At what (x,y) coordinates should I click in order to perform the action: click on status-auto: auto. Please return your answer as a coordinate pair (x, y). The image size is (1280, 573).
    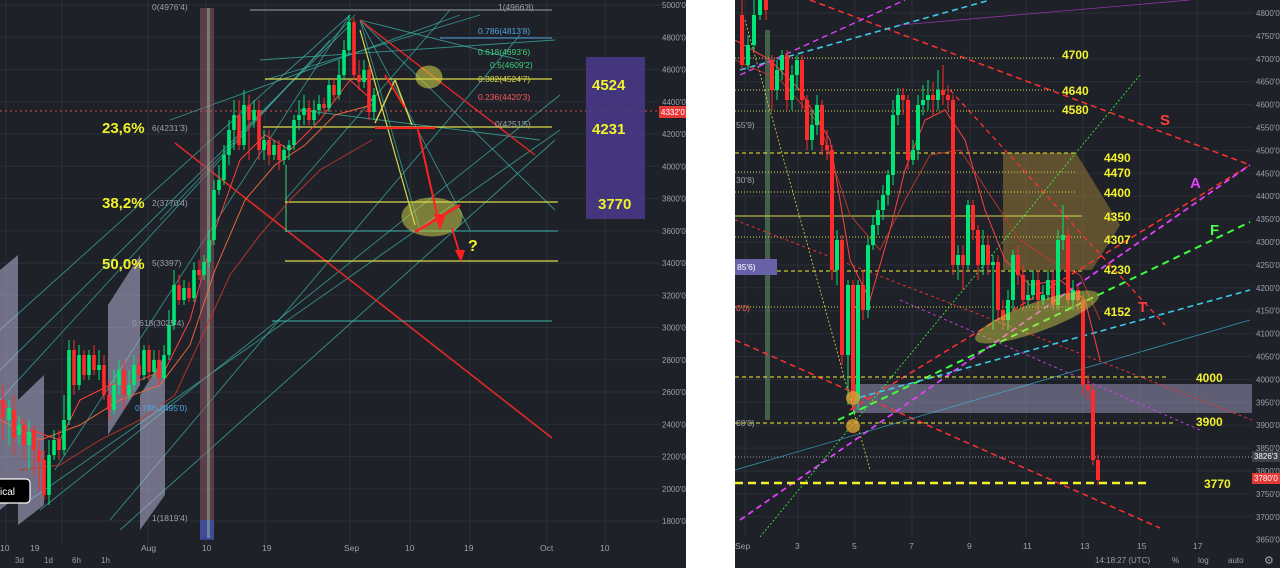
    Looking at the image, I should click on (1236, 560).